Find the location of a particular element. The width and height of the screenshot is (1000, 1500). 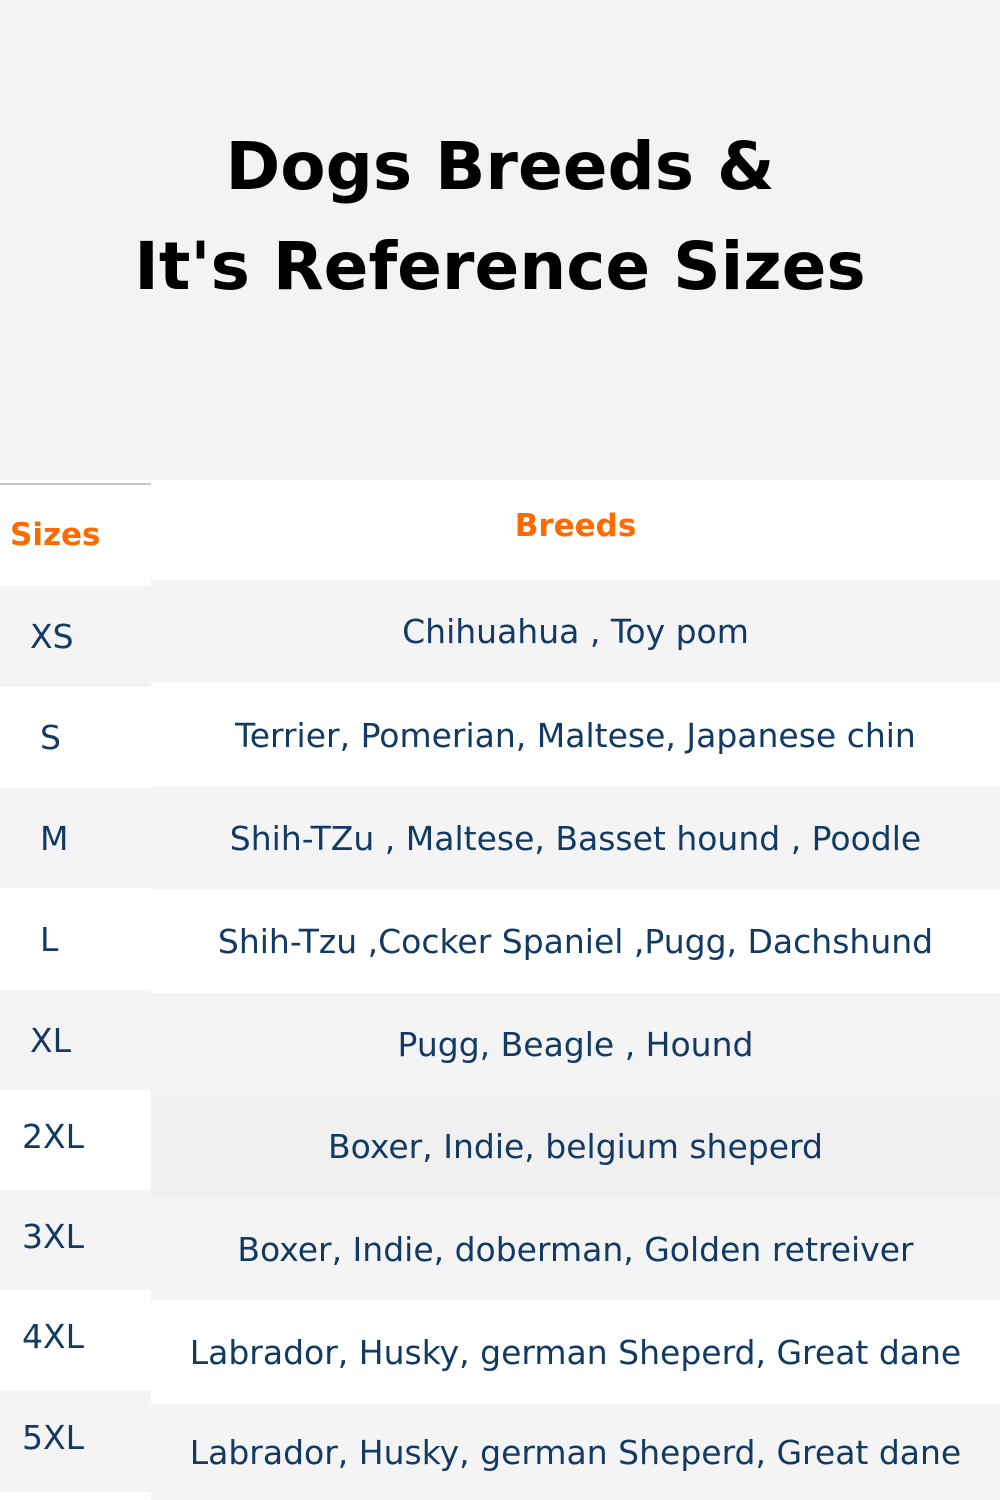

size-cell: 4XL is located at coordinates (75, 1340).